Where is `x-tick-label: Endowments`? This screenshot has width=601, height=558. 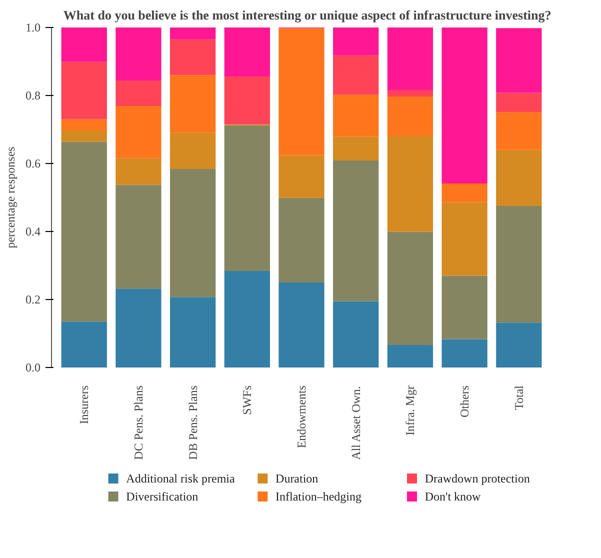 x-tick-label: Endowments is located at coordinates (301, 416).